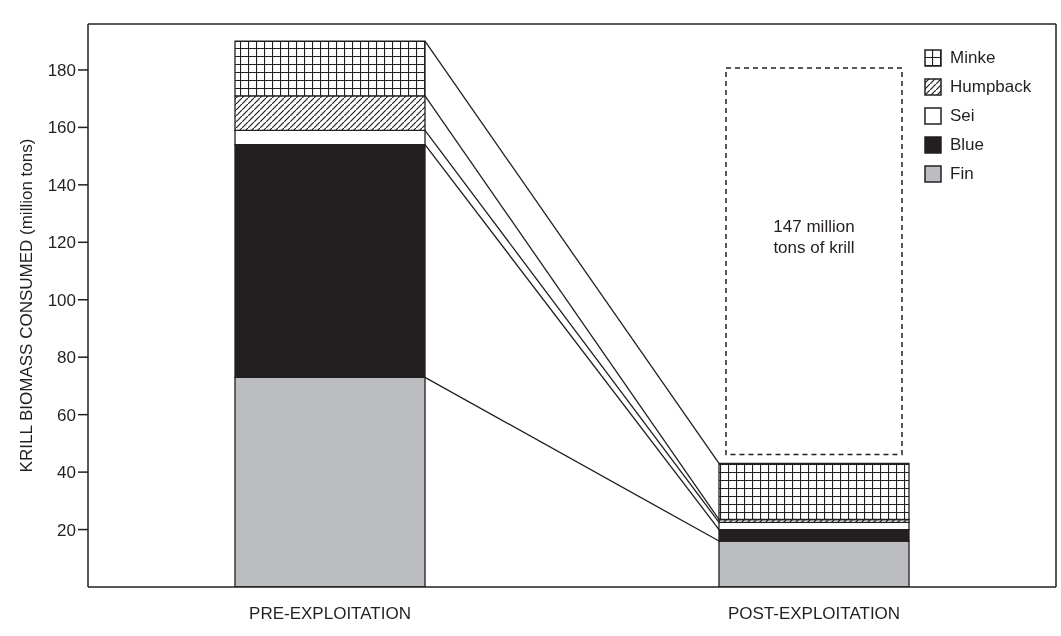  Describe the element at coordinates (814, 491) in the screenshot. I see `bar` at that location.